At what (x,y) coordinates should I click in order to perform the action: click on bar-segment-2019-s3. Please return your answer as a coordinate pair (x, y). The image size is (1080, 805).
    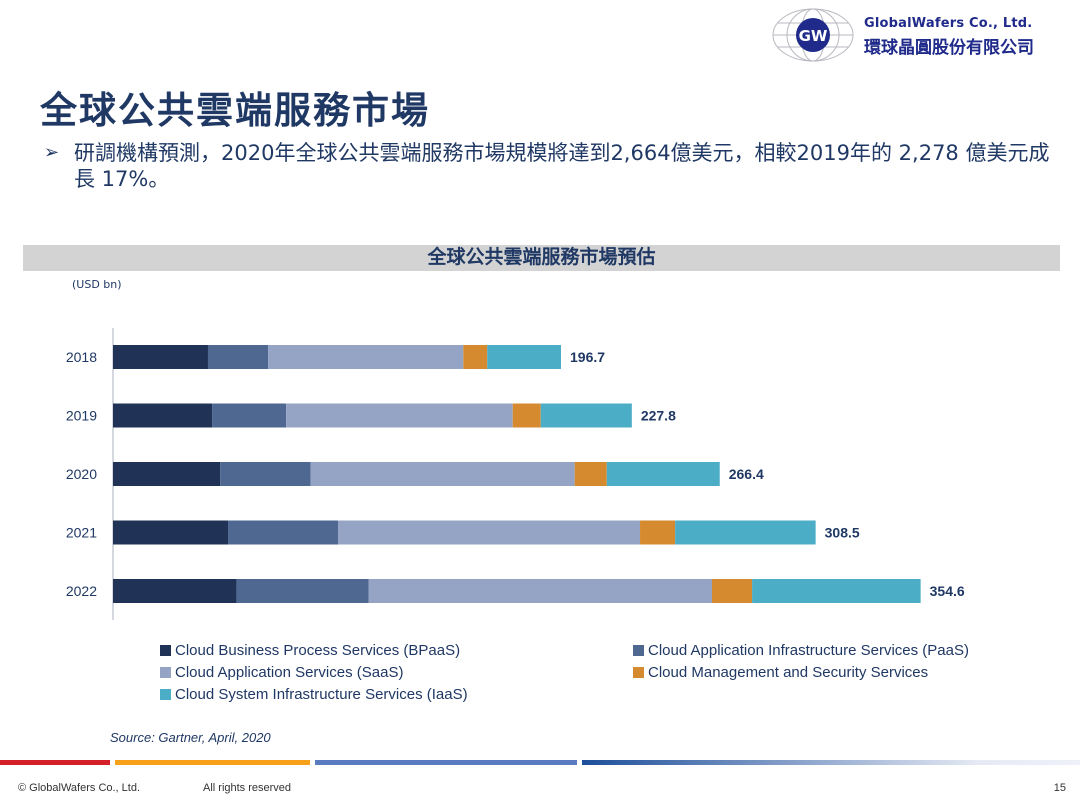
    Looking at the image, I should click on (526, 415).